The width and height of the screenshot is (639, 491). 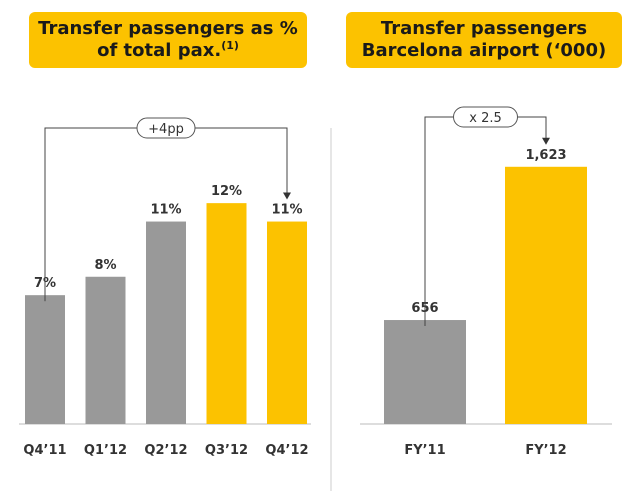 I want to click on chart2-annotation-arrowhead, so click(x=546, y=141).